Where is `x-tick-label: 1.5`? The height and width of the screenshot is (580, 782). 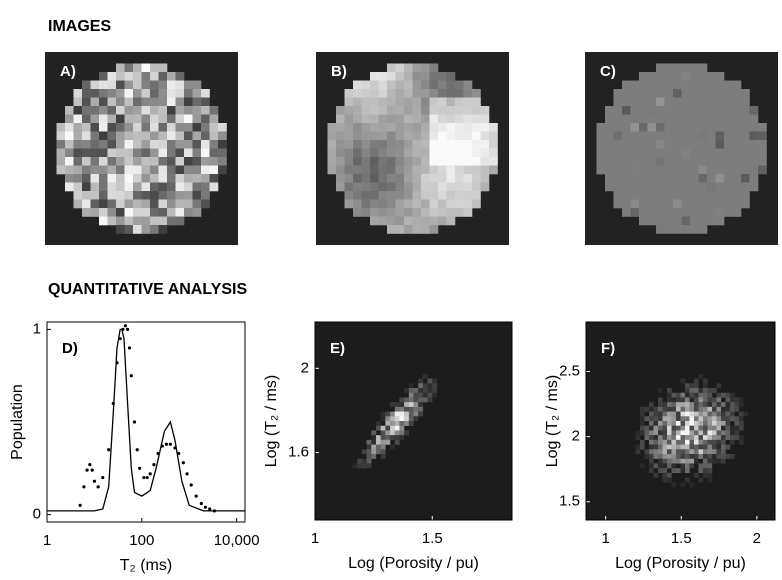
x-tick-label: 1.5 is located at coordinates (432, 538).